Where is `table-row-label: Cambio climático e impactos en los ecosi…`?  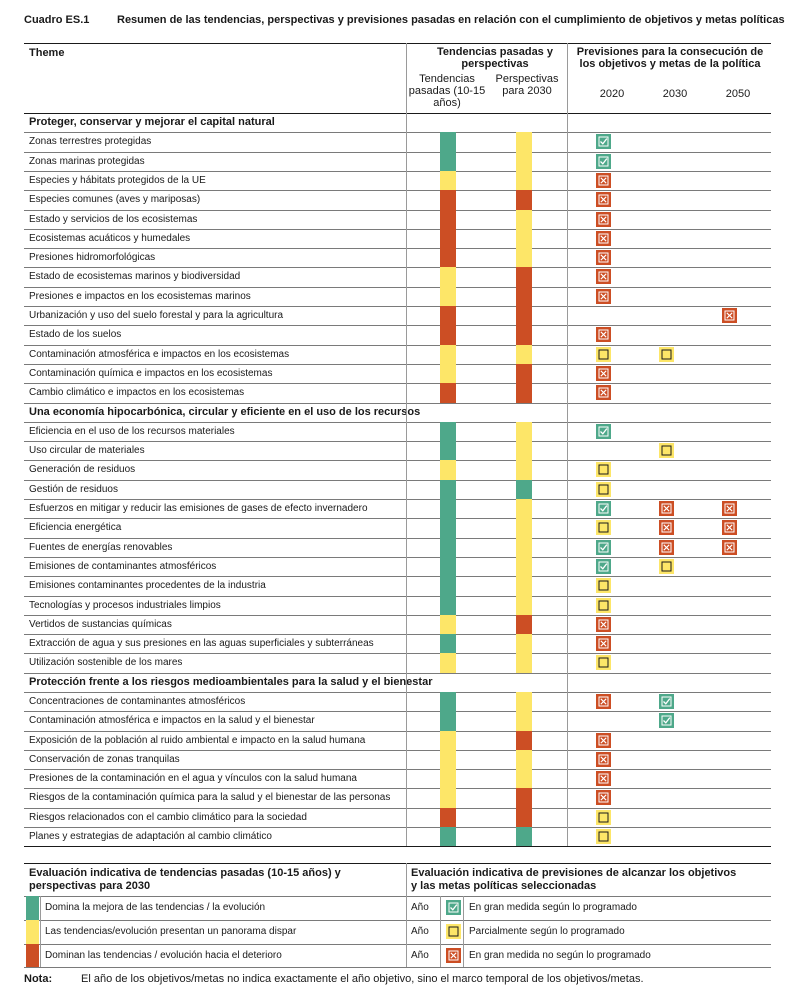 table-row-label: Cambio climático e impactos en los ecosi… is located at coordinates (137, 392).